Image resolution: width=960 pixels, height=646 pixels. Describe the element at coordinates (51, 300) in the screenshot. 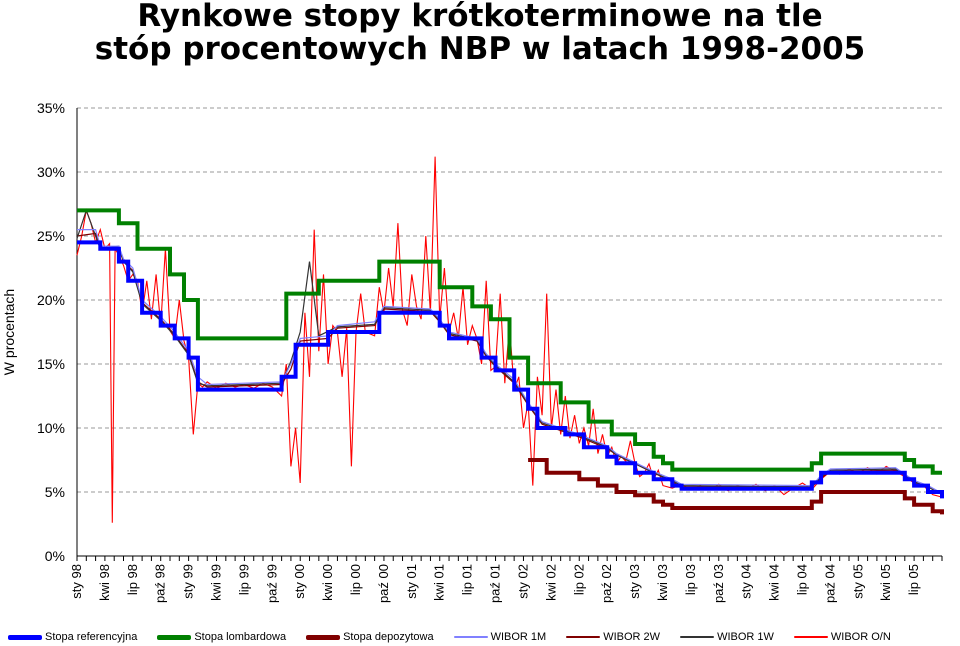

I see `y-tick-label: 20%` at that location.